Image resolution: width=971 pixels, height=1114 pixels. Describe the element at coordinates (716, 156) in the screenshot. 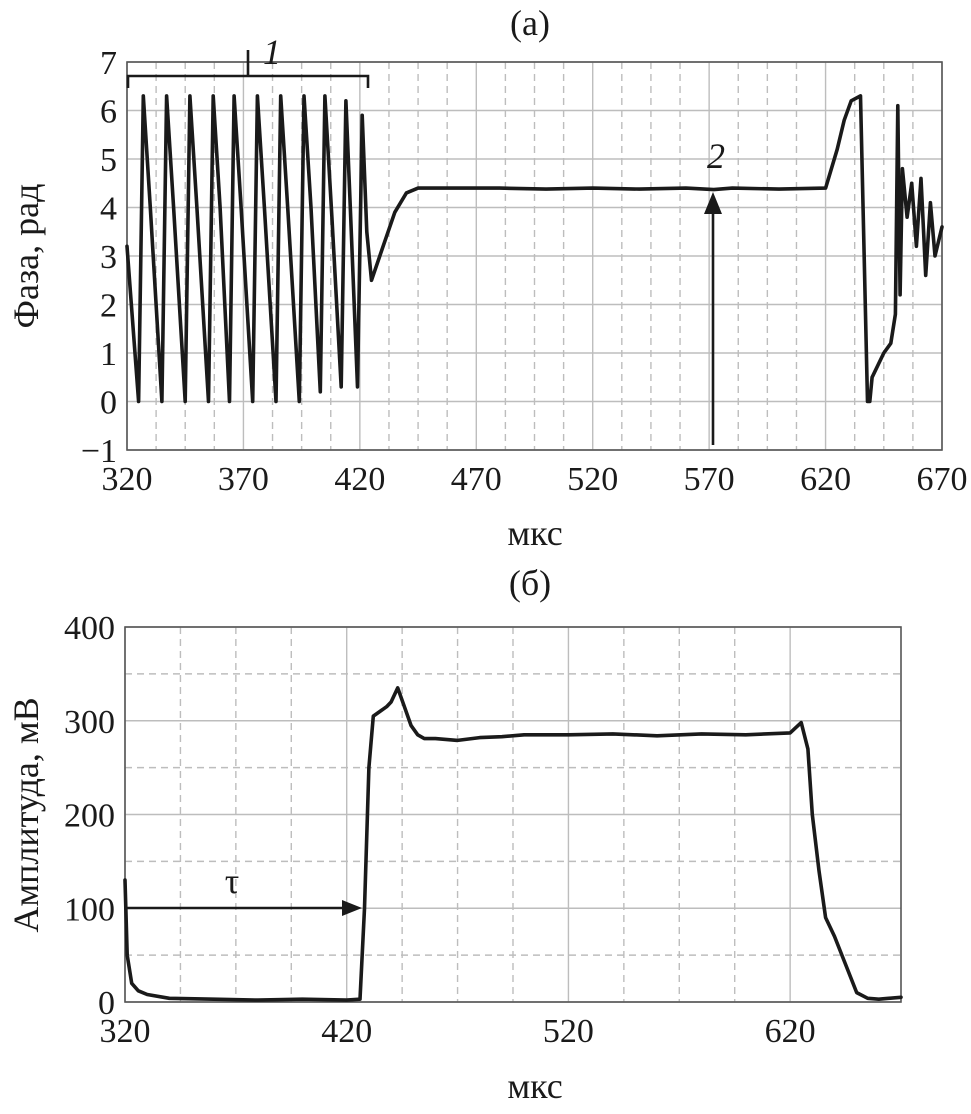

I see `annotation-2-label: 2` at that location.